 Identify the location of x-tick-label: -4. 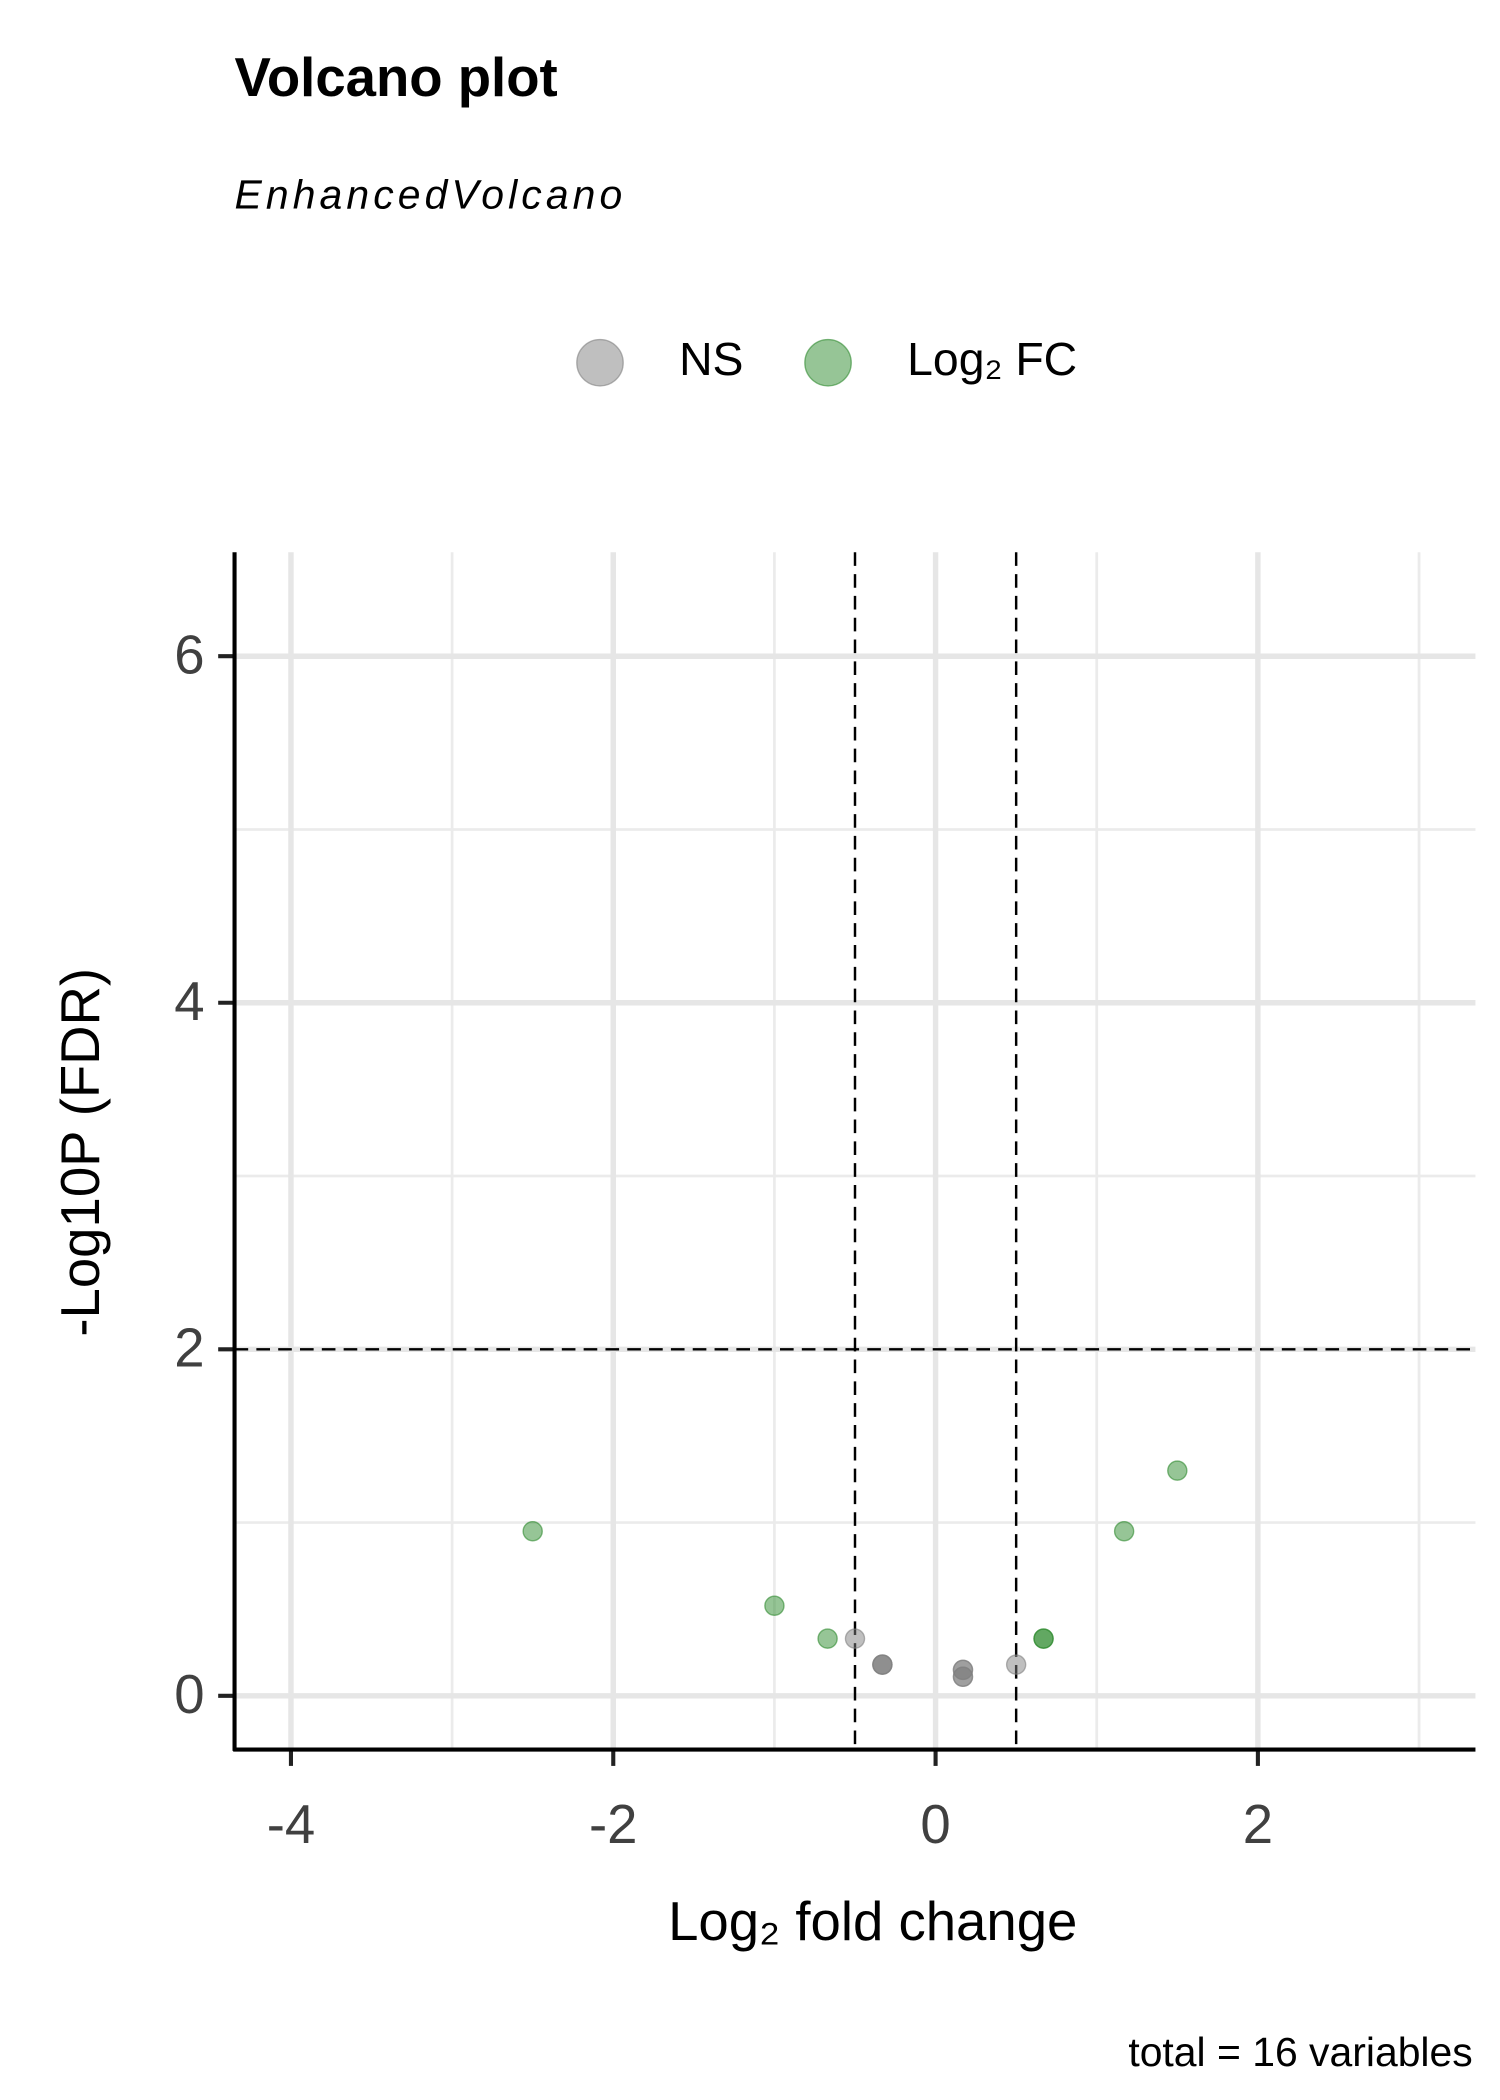
(291, 1824).